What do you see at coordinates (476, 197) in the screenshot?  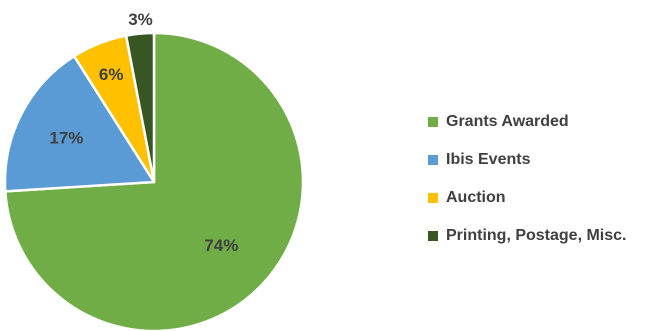 I see `legend-label: Auction` at bounding box center [476, 197].